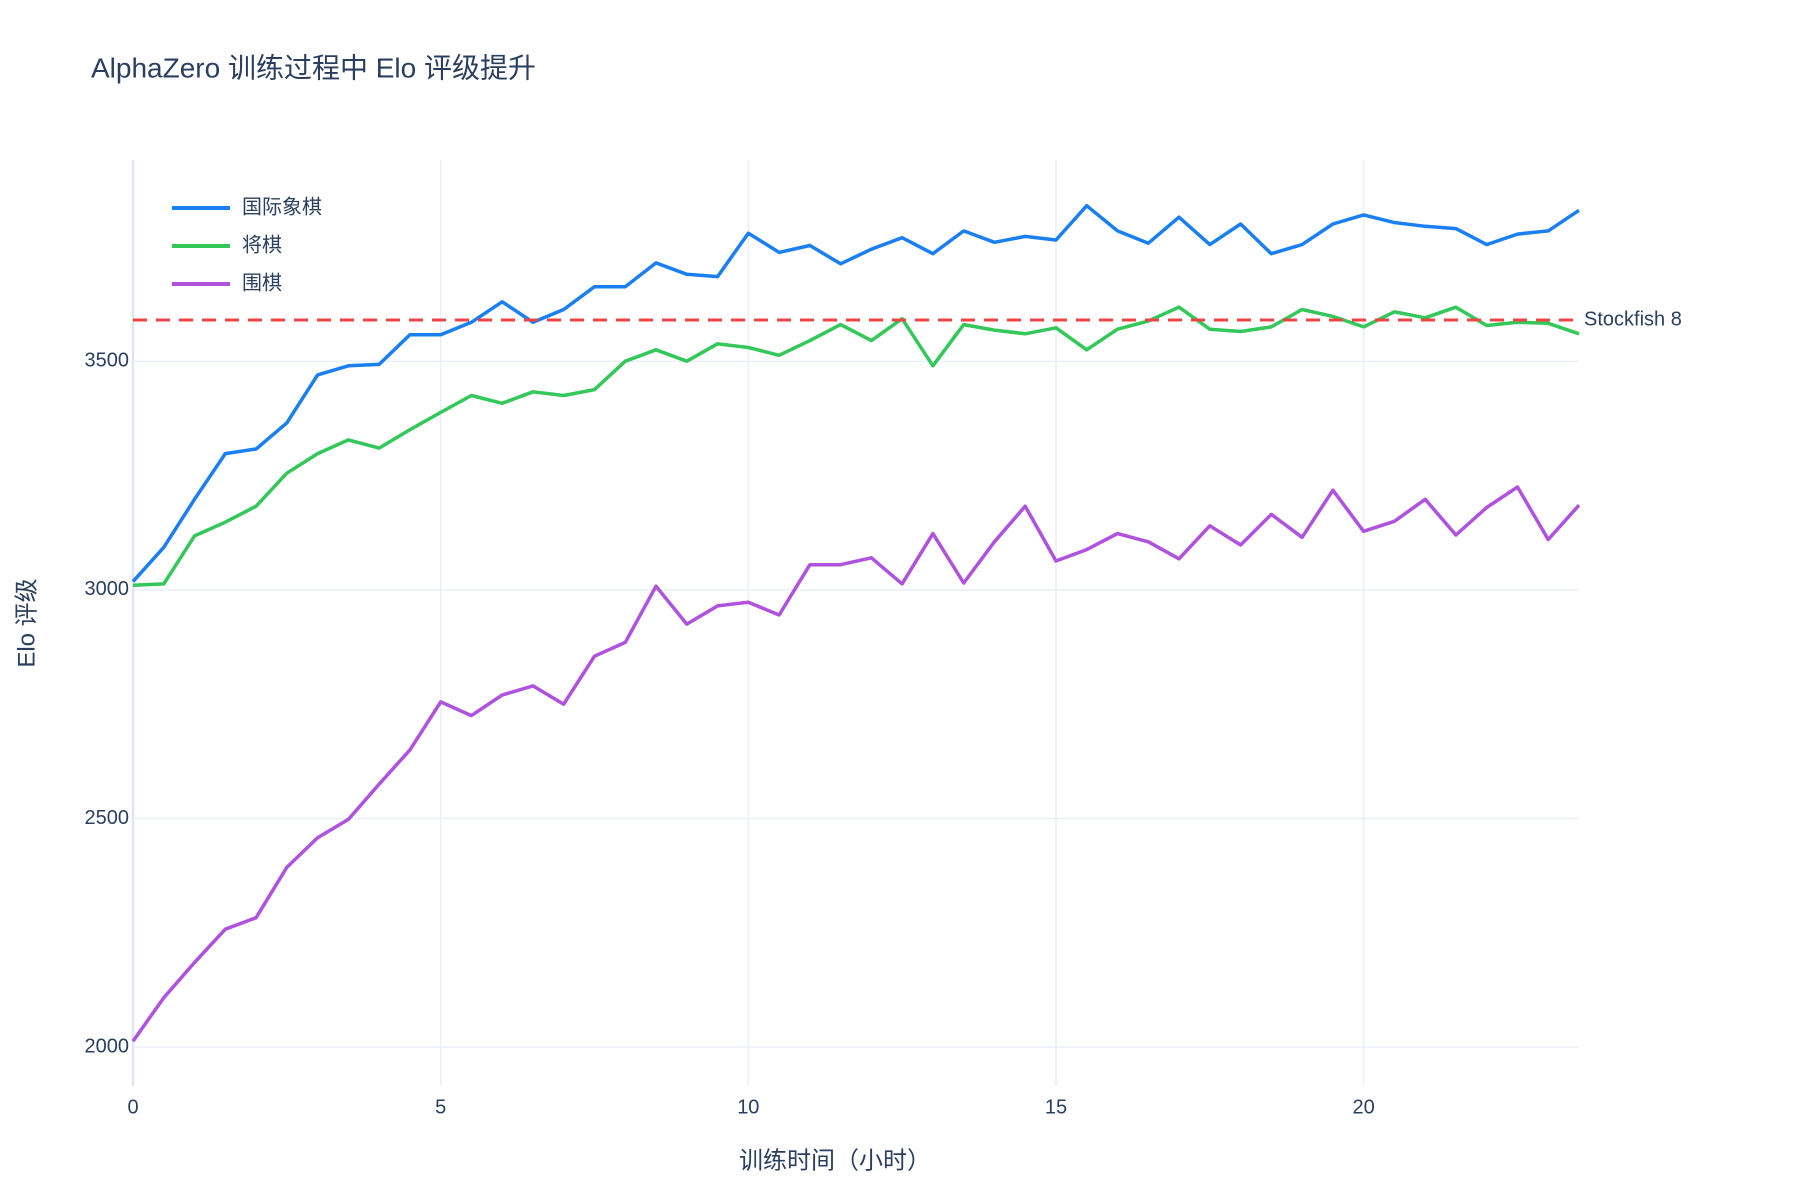  What do you see at coordinates (1633, 319) in the screenshot?
I see `reference-label: Stockfish 8` at bounding box center [1633, 319].